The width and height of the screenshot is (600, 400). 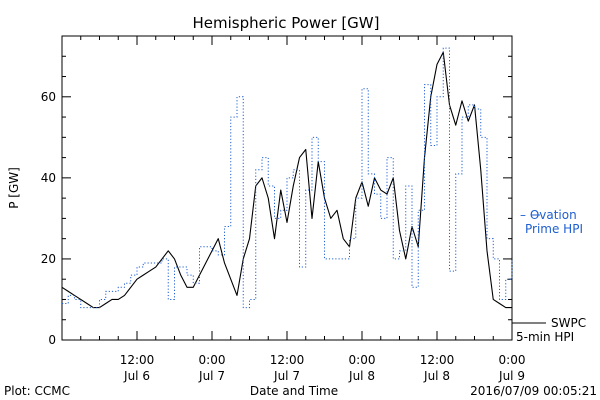 I want to click on x-tick-time-4: 12:00, so click(x=437, y=360).